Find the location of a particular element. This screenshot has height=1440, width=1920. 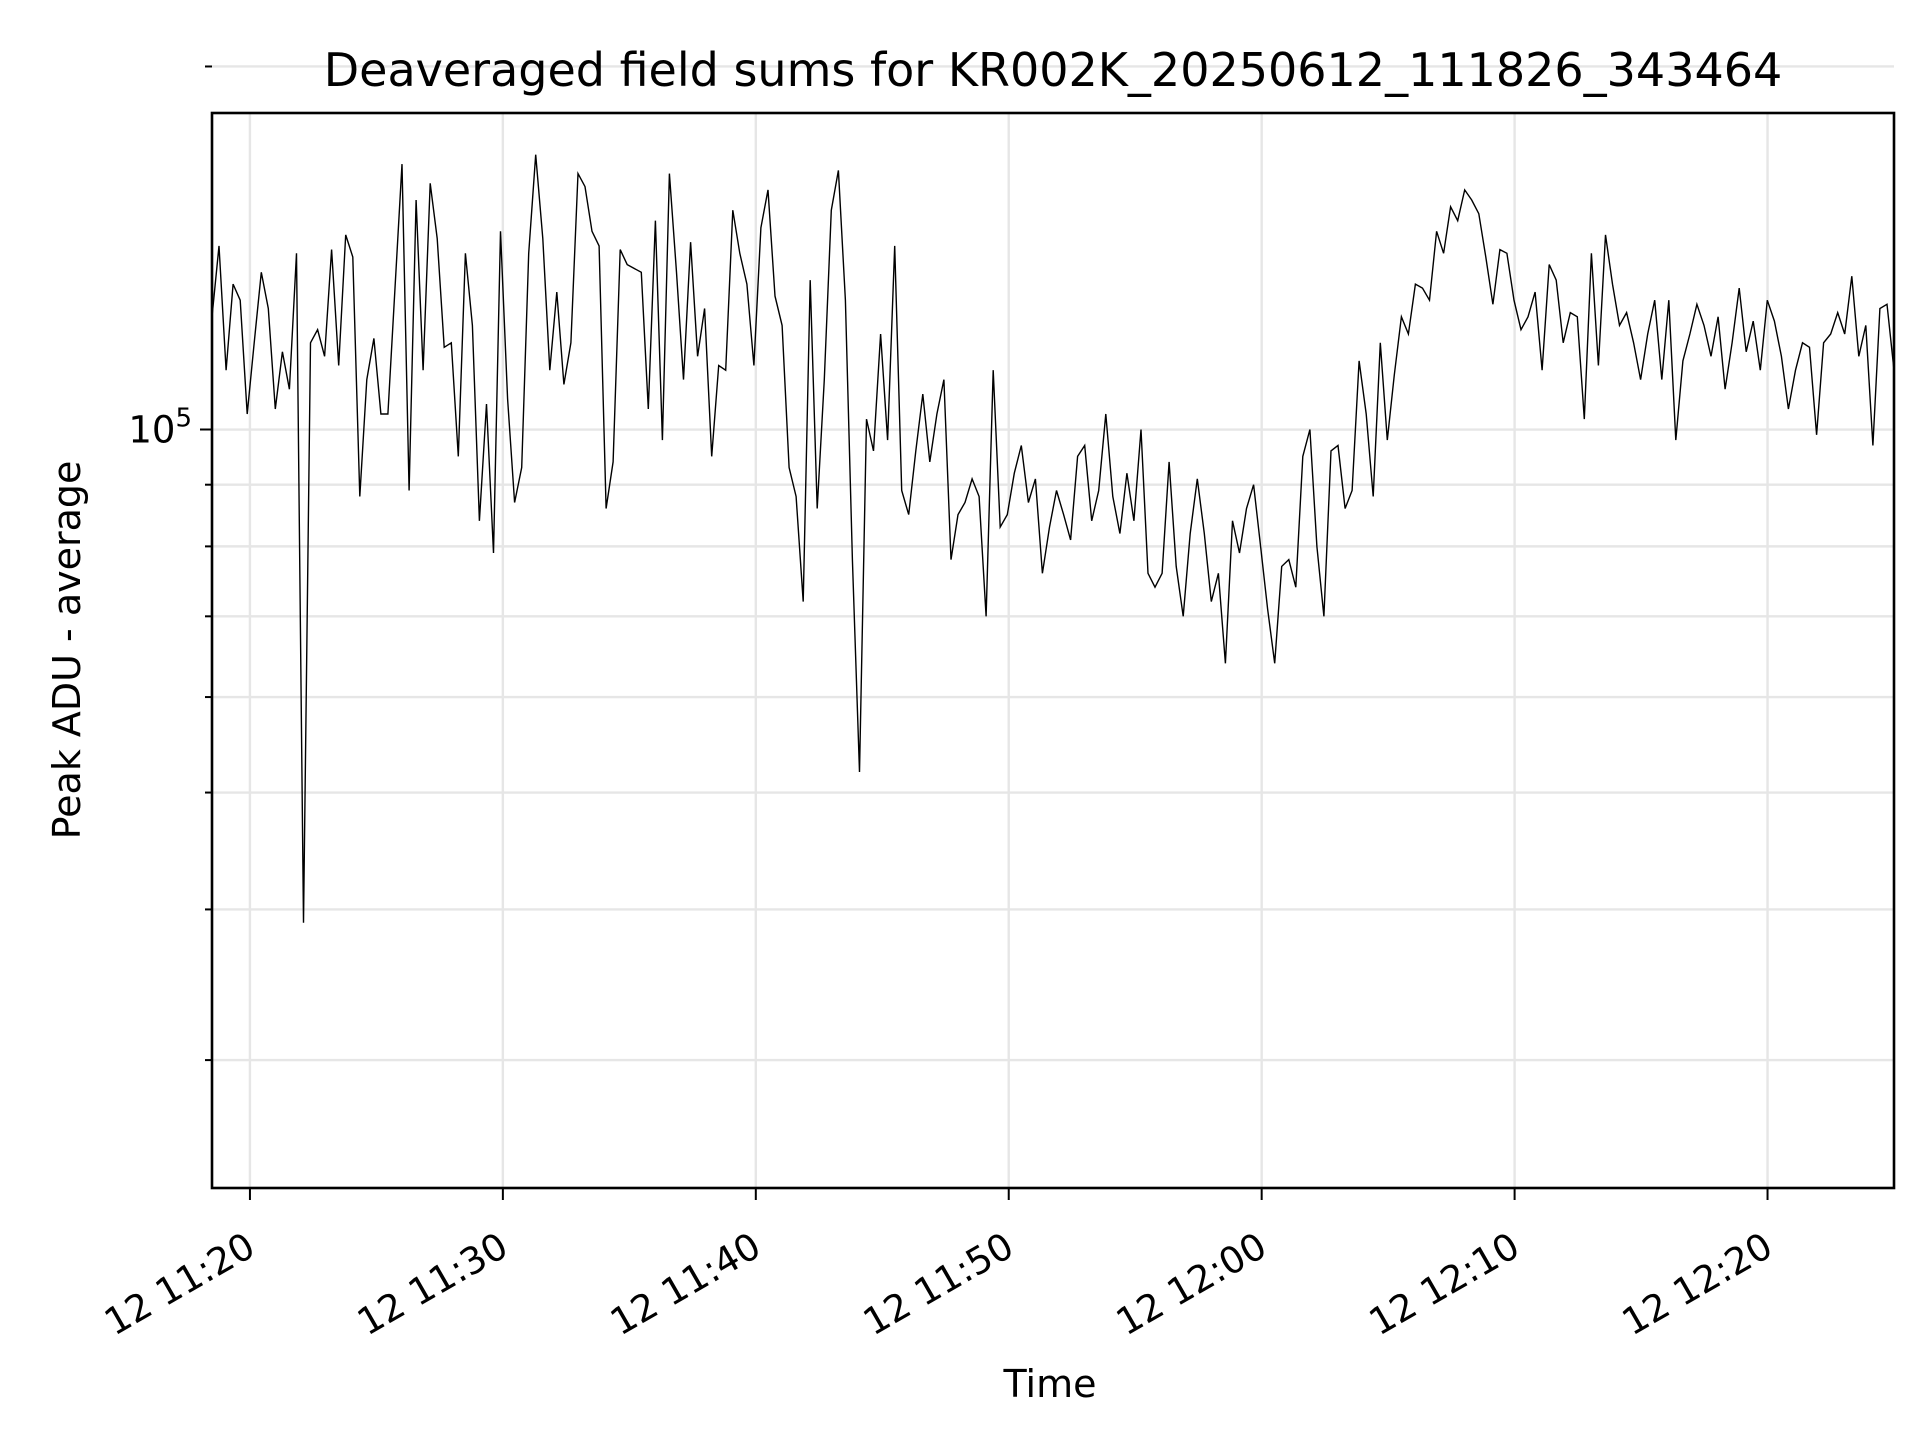

x-axis-label: Time is located at coordinates (1050, 1384).